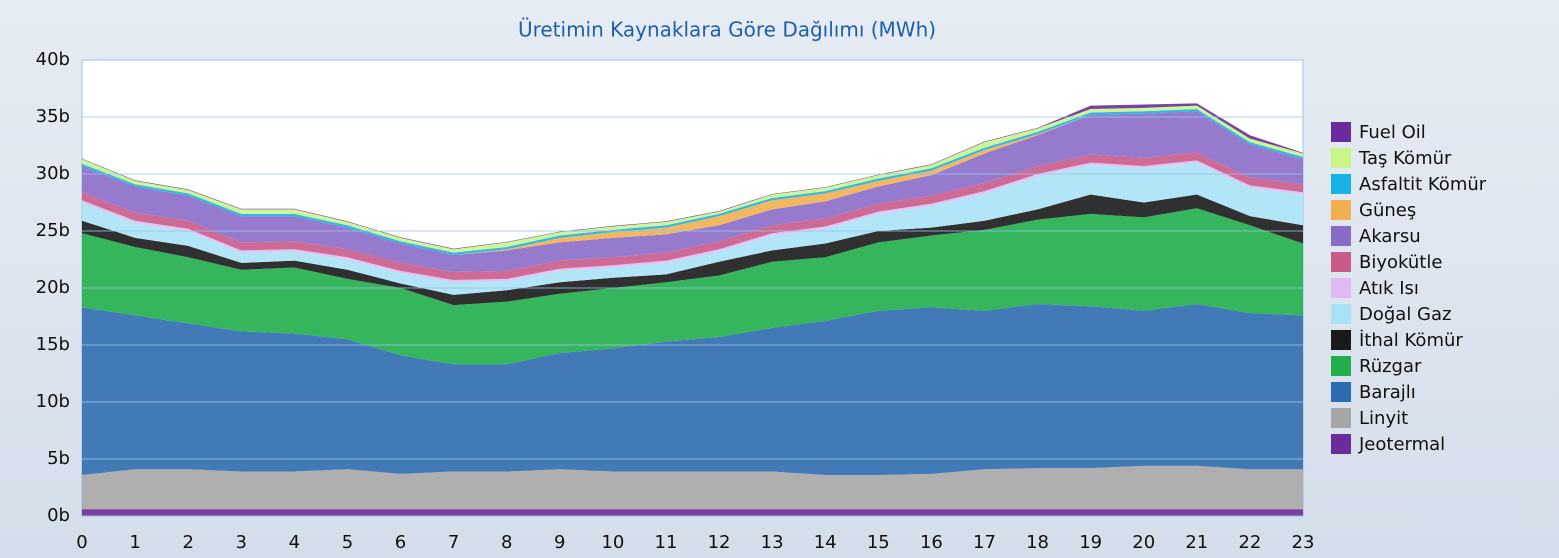 The image size is (1559, 558). Describe the element at coordinates (1392, 132) in the screenshot. I see `legend-label: Fuel Oil` at that location.